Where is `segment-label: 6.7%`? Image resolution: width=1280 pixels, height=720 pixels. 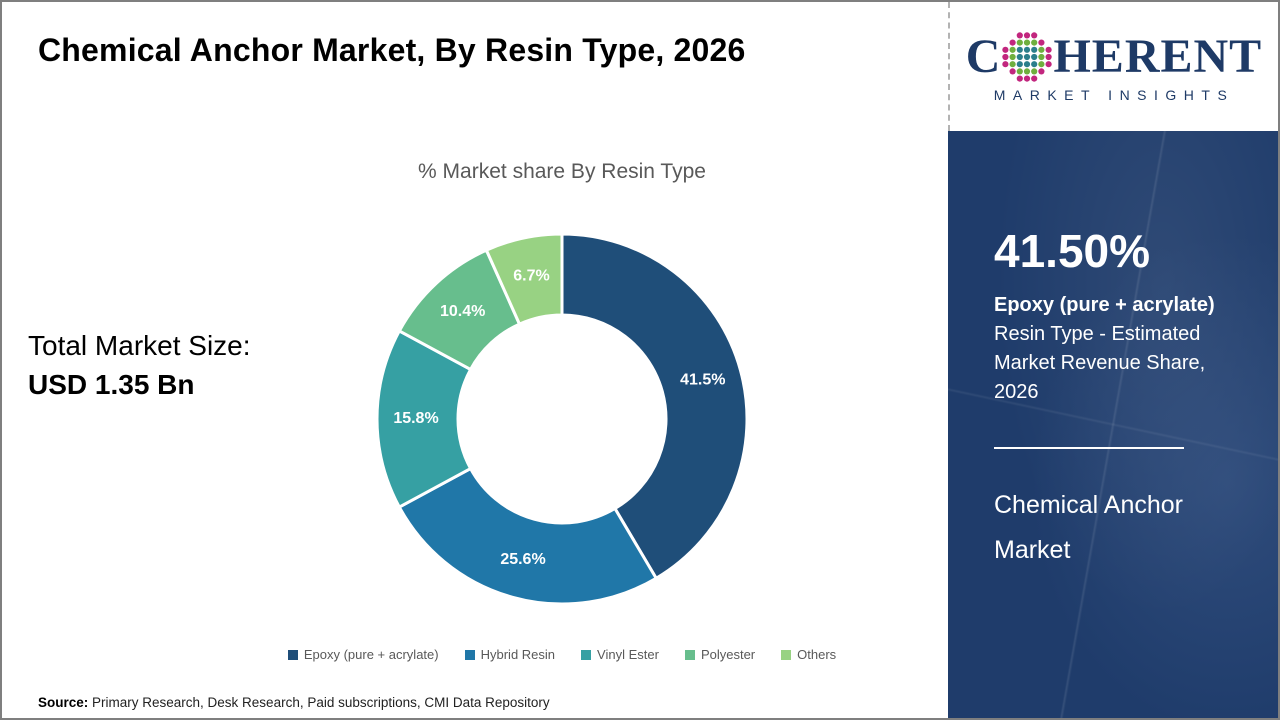 segment-label: 6.7% is located at coordinates (531, 275).